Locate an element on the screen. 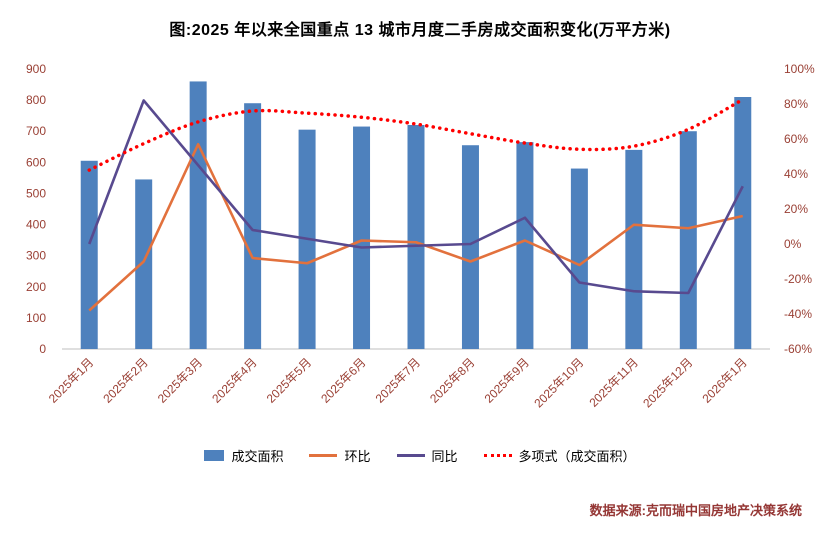 The width and height of the screenshot is (840, 535). x-axis-label: 2025年2月 is located at coordinates (125, 380).